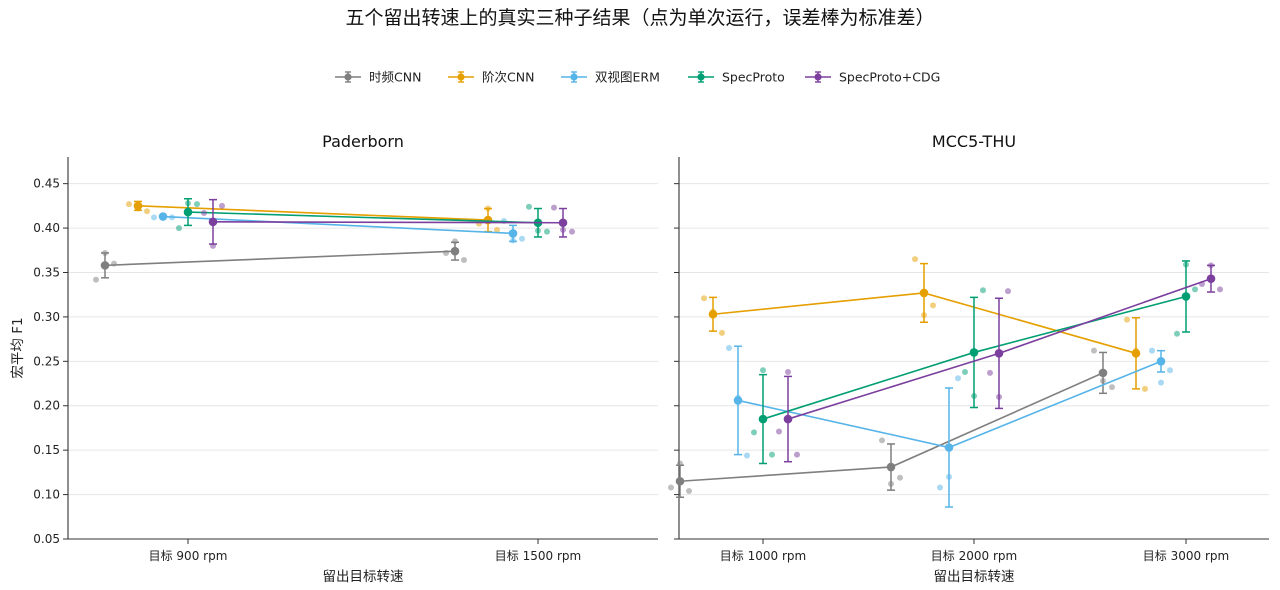 The height and width of the screenshot is (590, 1280). Describe the element at coordinates (872, 77) in the screenshot. I see `legend-entry-4: SpecProto+CDG` at that location.